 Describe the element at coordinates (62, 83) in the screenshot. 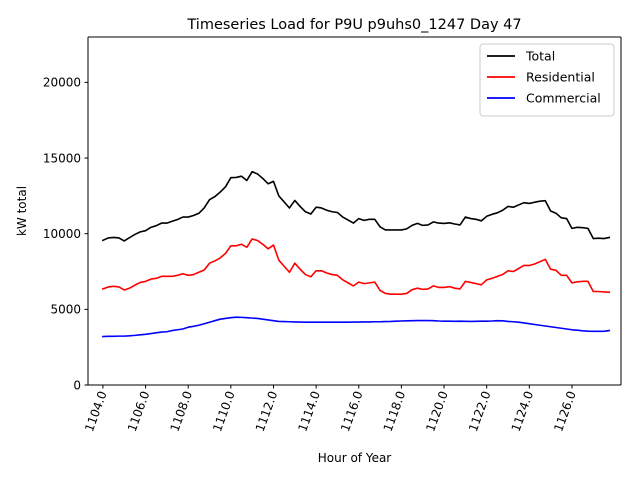

I see `y-tick-label: 20000` at that location.